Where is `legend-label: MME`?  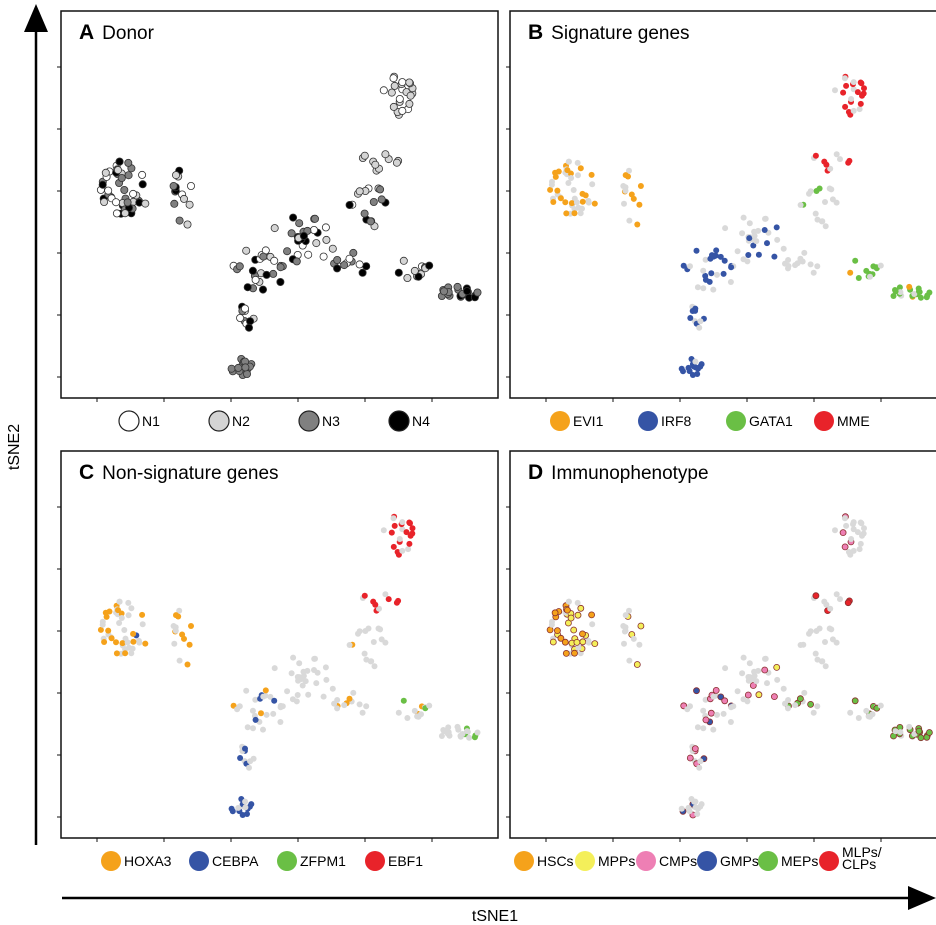
legend-label: MME is located at coordinates (853, 421).